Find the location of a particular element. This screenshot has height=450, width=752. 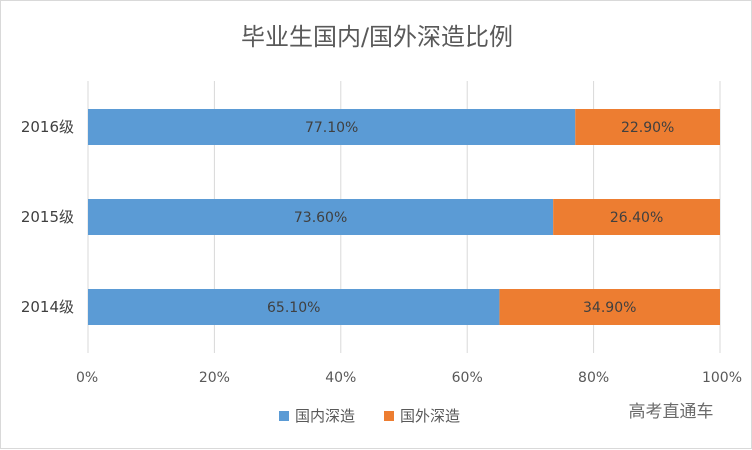

category-labels: 2016级 2015级 2014级 is located at coordinates (47, 217).